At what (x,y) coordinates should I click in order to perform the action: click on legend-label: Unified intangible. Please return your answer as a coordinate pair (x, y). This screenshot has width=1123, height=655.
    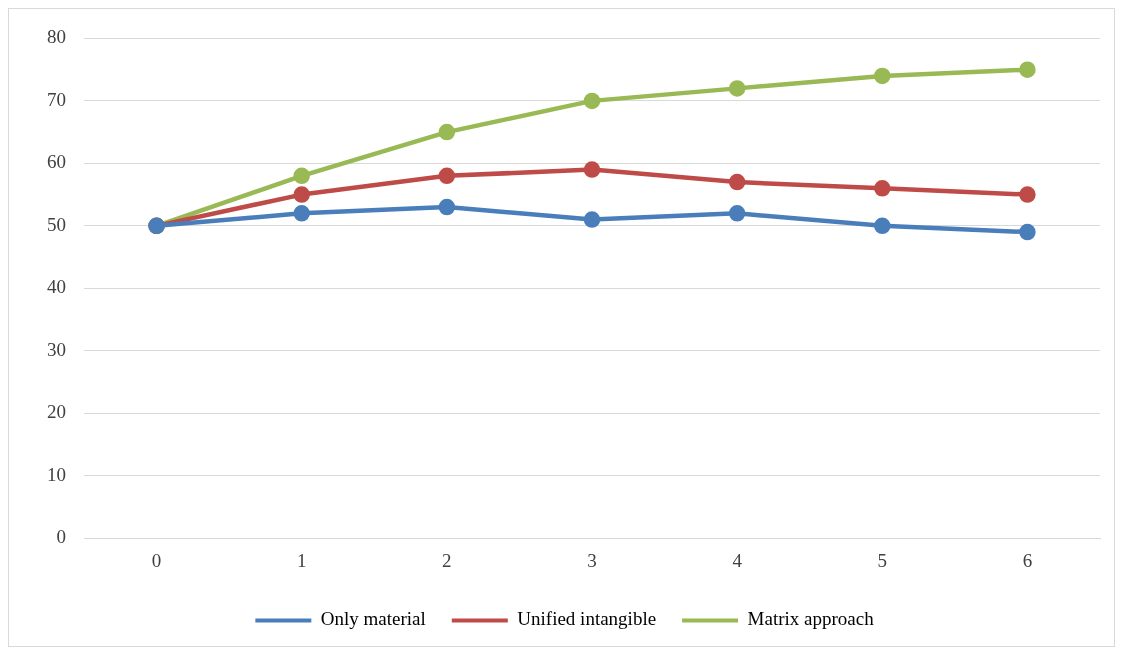
    Looking at the image, I should click on (587, 619).